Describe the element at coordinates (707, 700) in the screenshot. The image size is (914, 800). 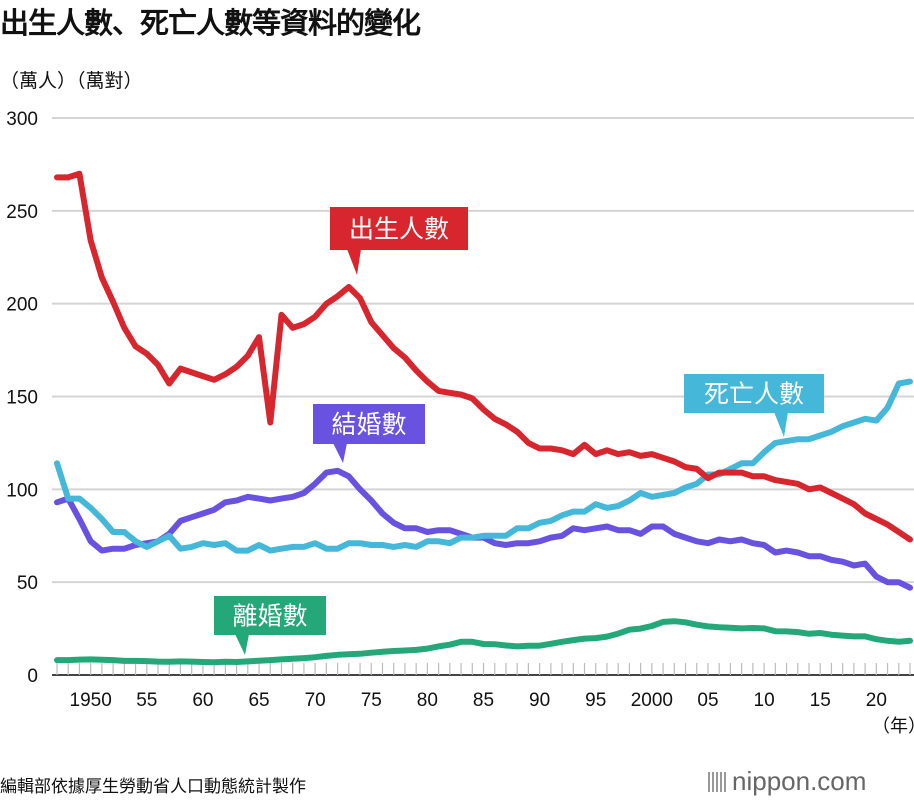
I see `x-tick-label: 05` at that location.